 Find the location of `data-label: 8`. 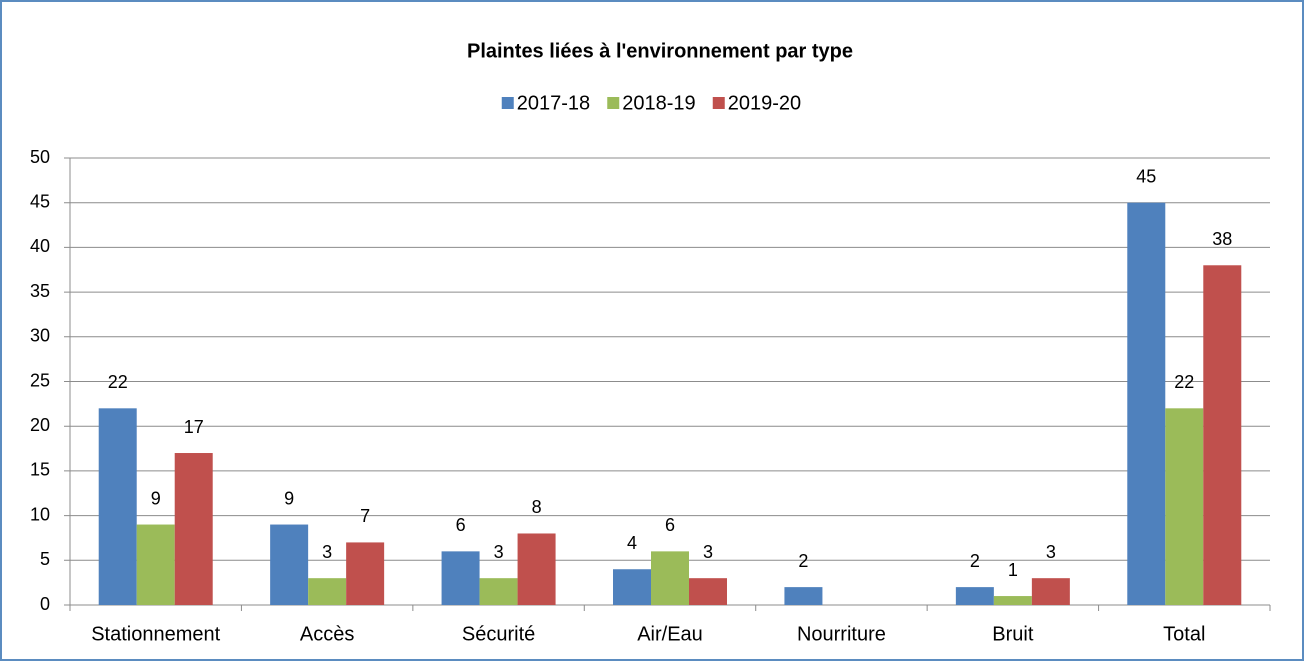

data-label: 8 is located at coordinates (537, 507).